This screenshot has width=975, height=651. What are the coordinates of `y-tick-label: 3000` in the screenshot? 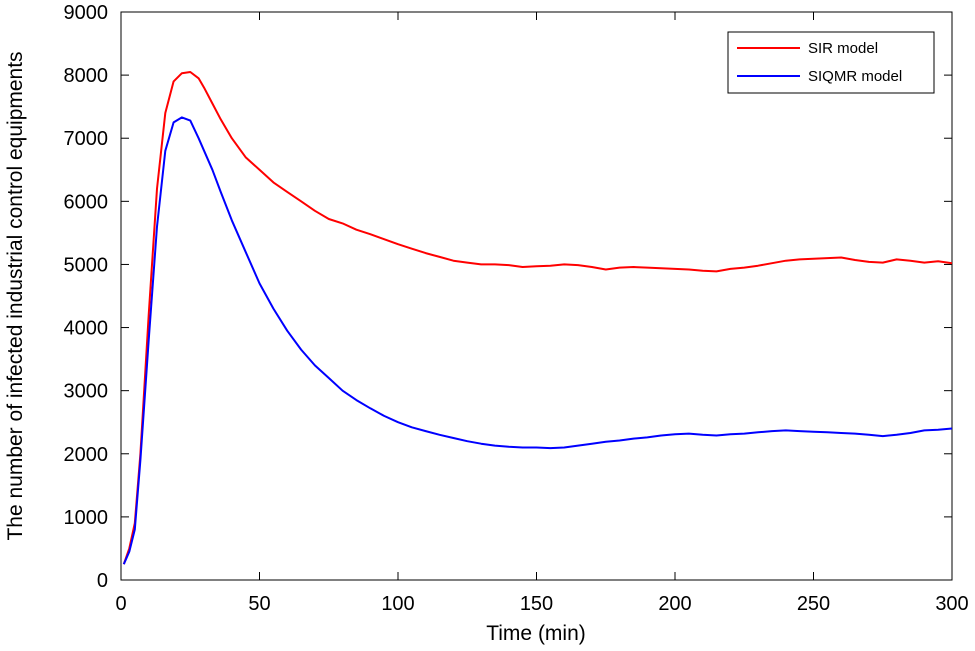 It's located at (86, 392).